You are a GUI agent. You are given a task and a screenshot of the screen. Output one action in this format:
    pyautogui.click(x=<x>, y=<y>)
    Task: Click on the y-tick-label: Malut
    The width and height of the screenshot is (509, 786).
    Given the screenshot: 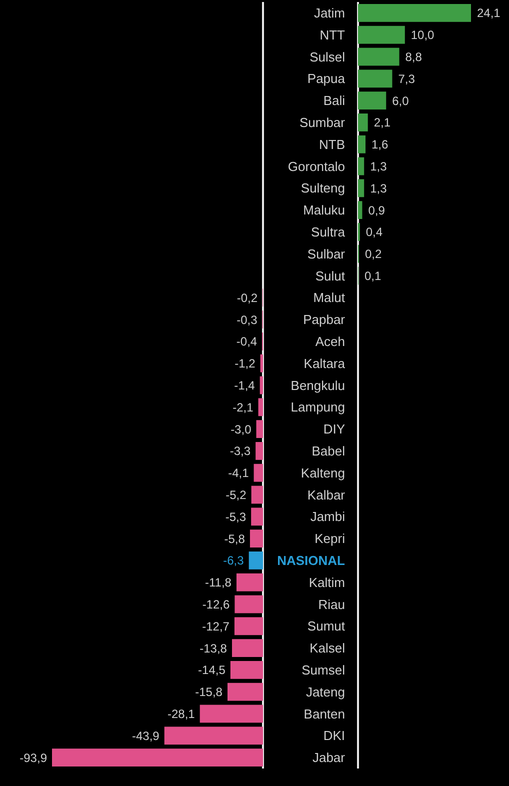 What is the action you would take?
    pyautogui.click(x=329, y=298)
    